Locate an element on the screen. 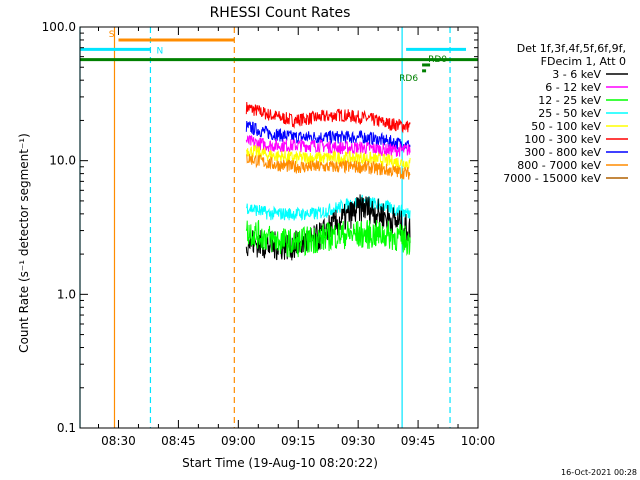  attenuator-bars-layer: S N RD0 RD6 is located at coordinates (279, 57).